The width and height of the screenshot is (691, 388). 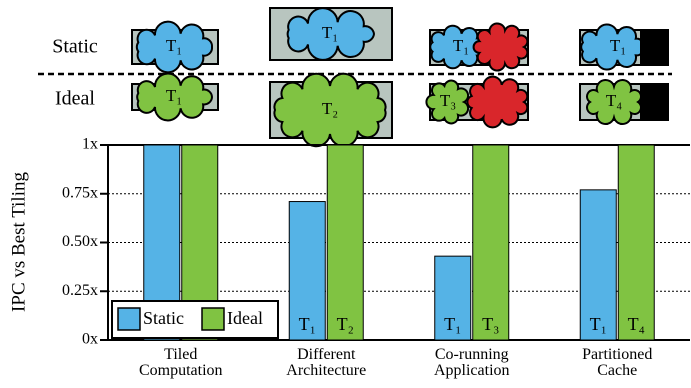 I want to click on y-tick-label: 0.25x, so click(x=80, y=290).